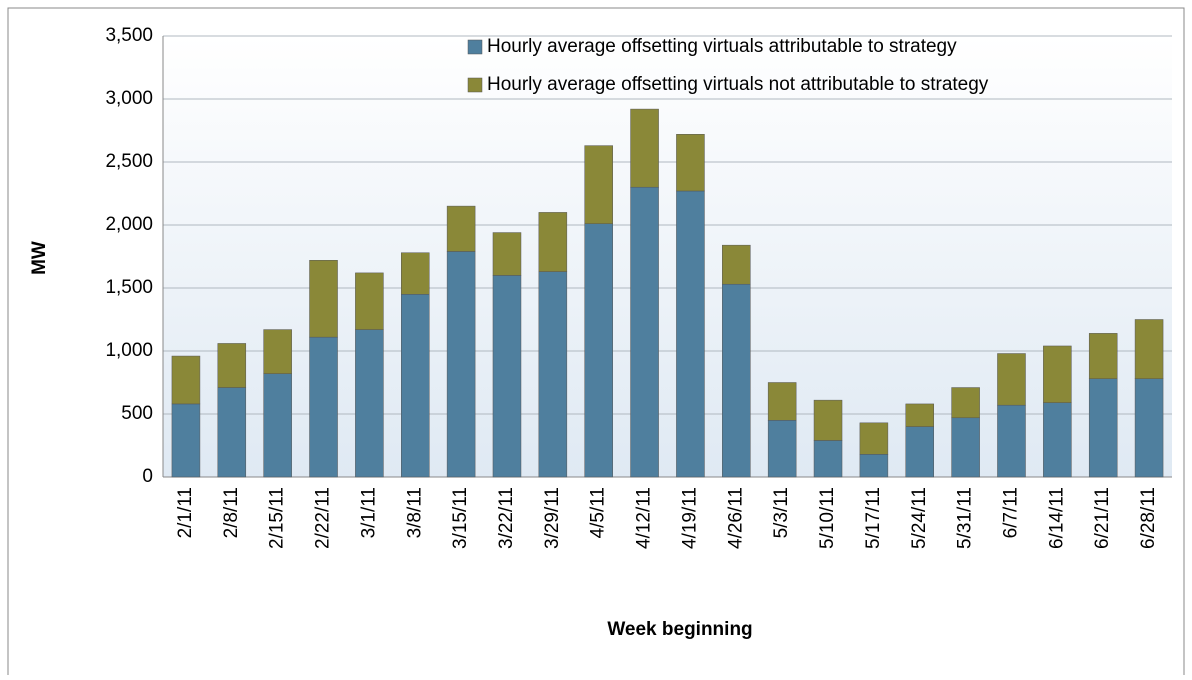 The image size is (1192, 680). Describe the element at coordinates (460, 518) in the screenshot. I see `x-tick-label: 3/15/11` at that location.